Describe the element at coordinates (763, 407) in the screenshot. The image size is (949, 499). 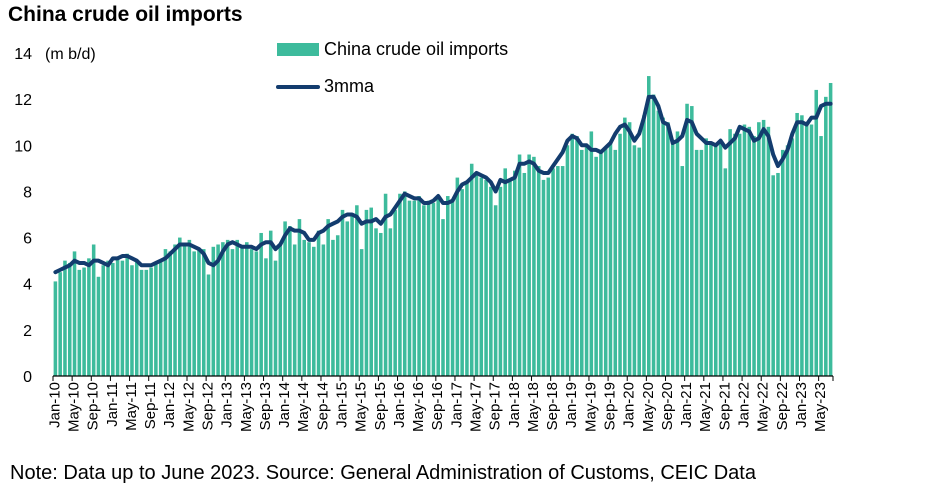
I see `x-tick-label: May-22` at that location.